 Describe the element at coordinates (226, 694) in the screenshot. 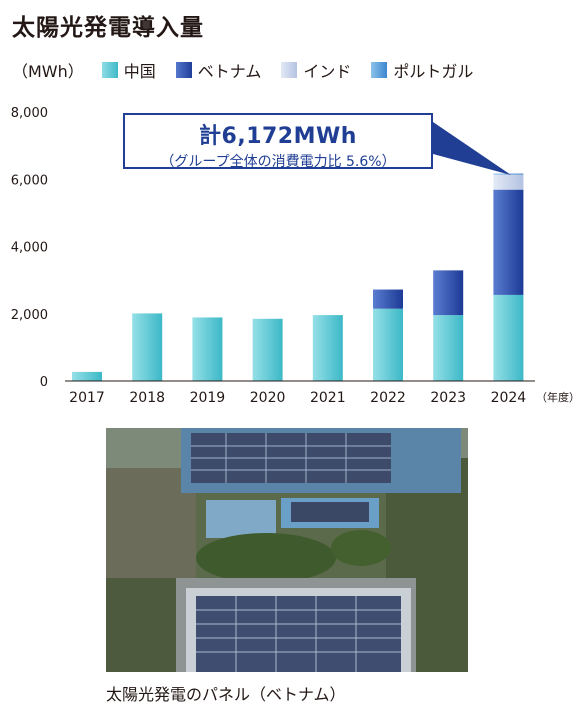

I see `photo-caption: 太陽光発電のパネル（ベトナム）` at that location.